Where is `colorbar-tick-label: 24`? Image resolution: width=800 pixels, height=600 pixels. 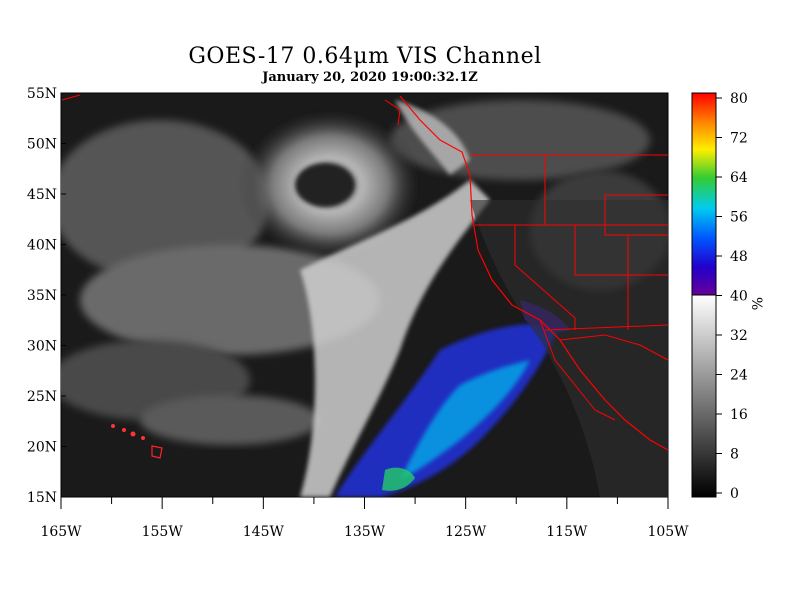 colorbar-tick-label: 24 is located at coordinates (739, 376).